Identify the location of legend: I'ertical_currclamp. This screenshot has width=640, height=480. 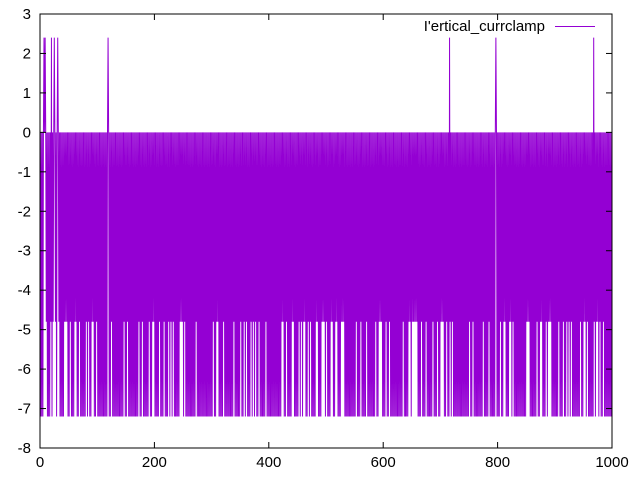
(509, 26).